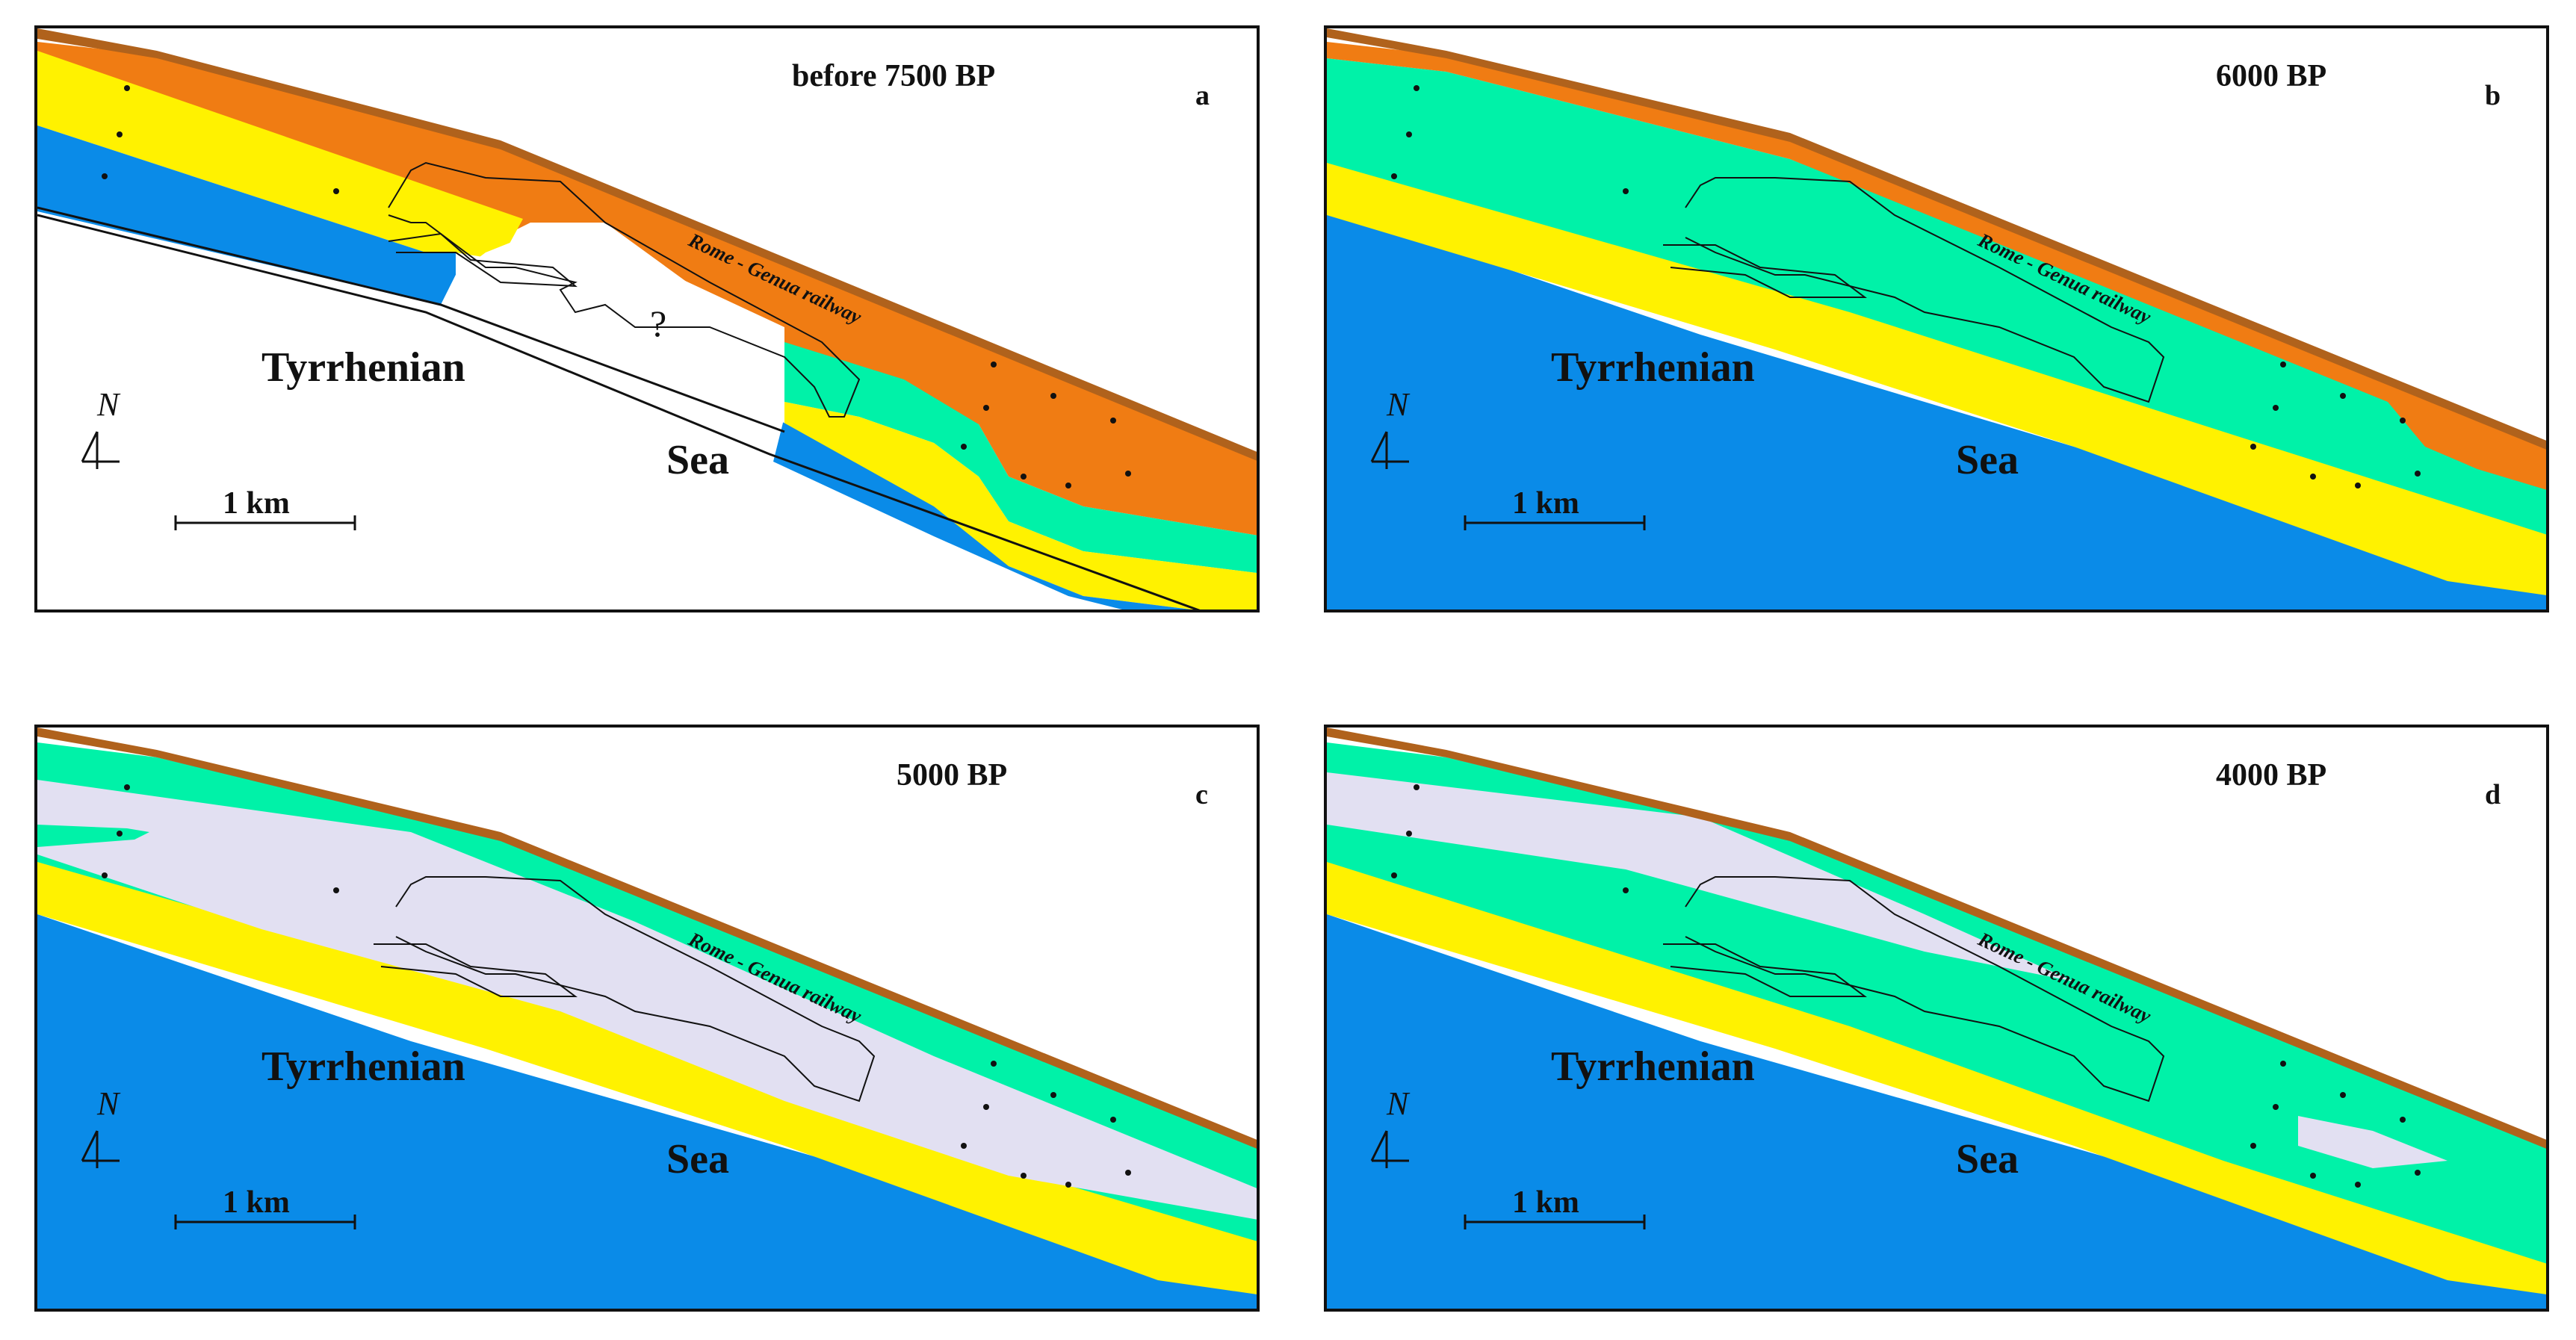  What do you see at coordinates (93, 836) in the screenshot?
I see `unit-green-lens` at bounding box center [93, 836].